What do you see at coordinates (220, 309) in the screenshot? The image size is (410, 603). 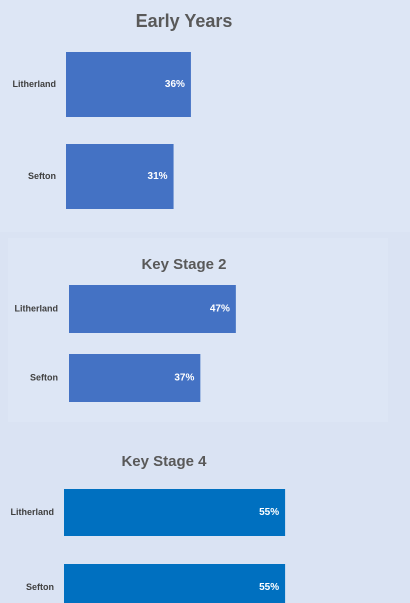 I see `value-label: 47%` at bounding box center [220, 309].